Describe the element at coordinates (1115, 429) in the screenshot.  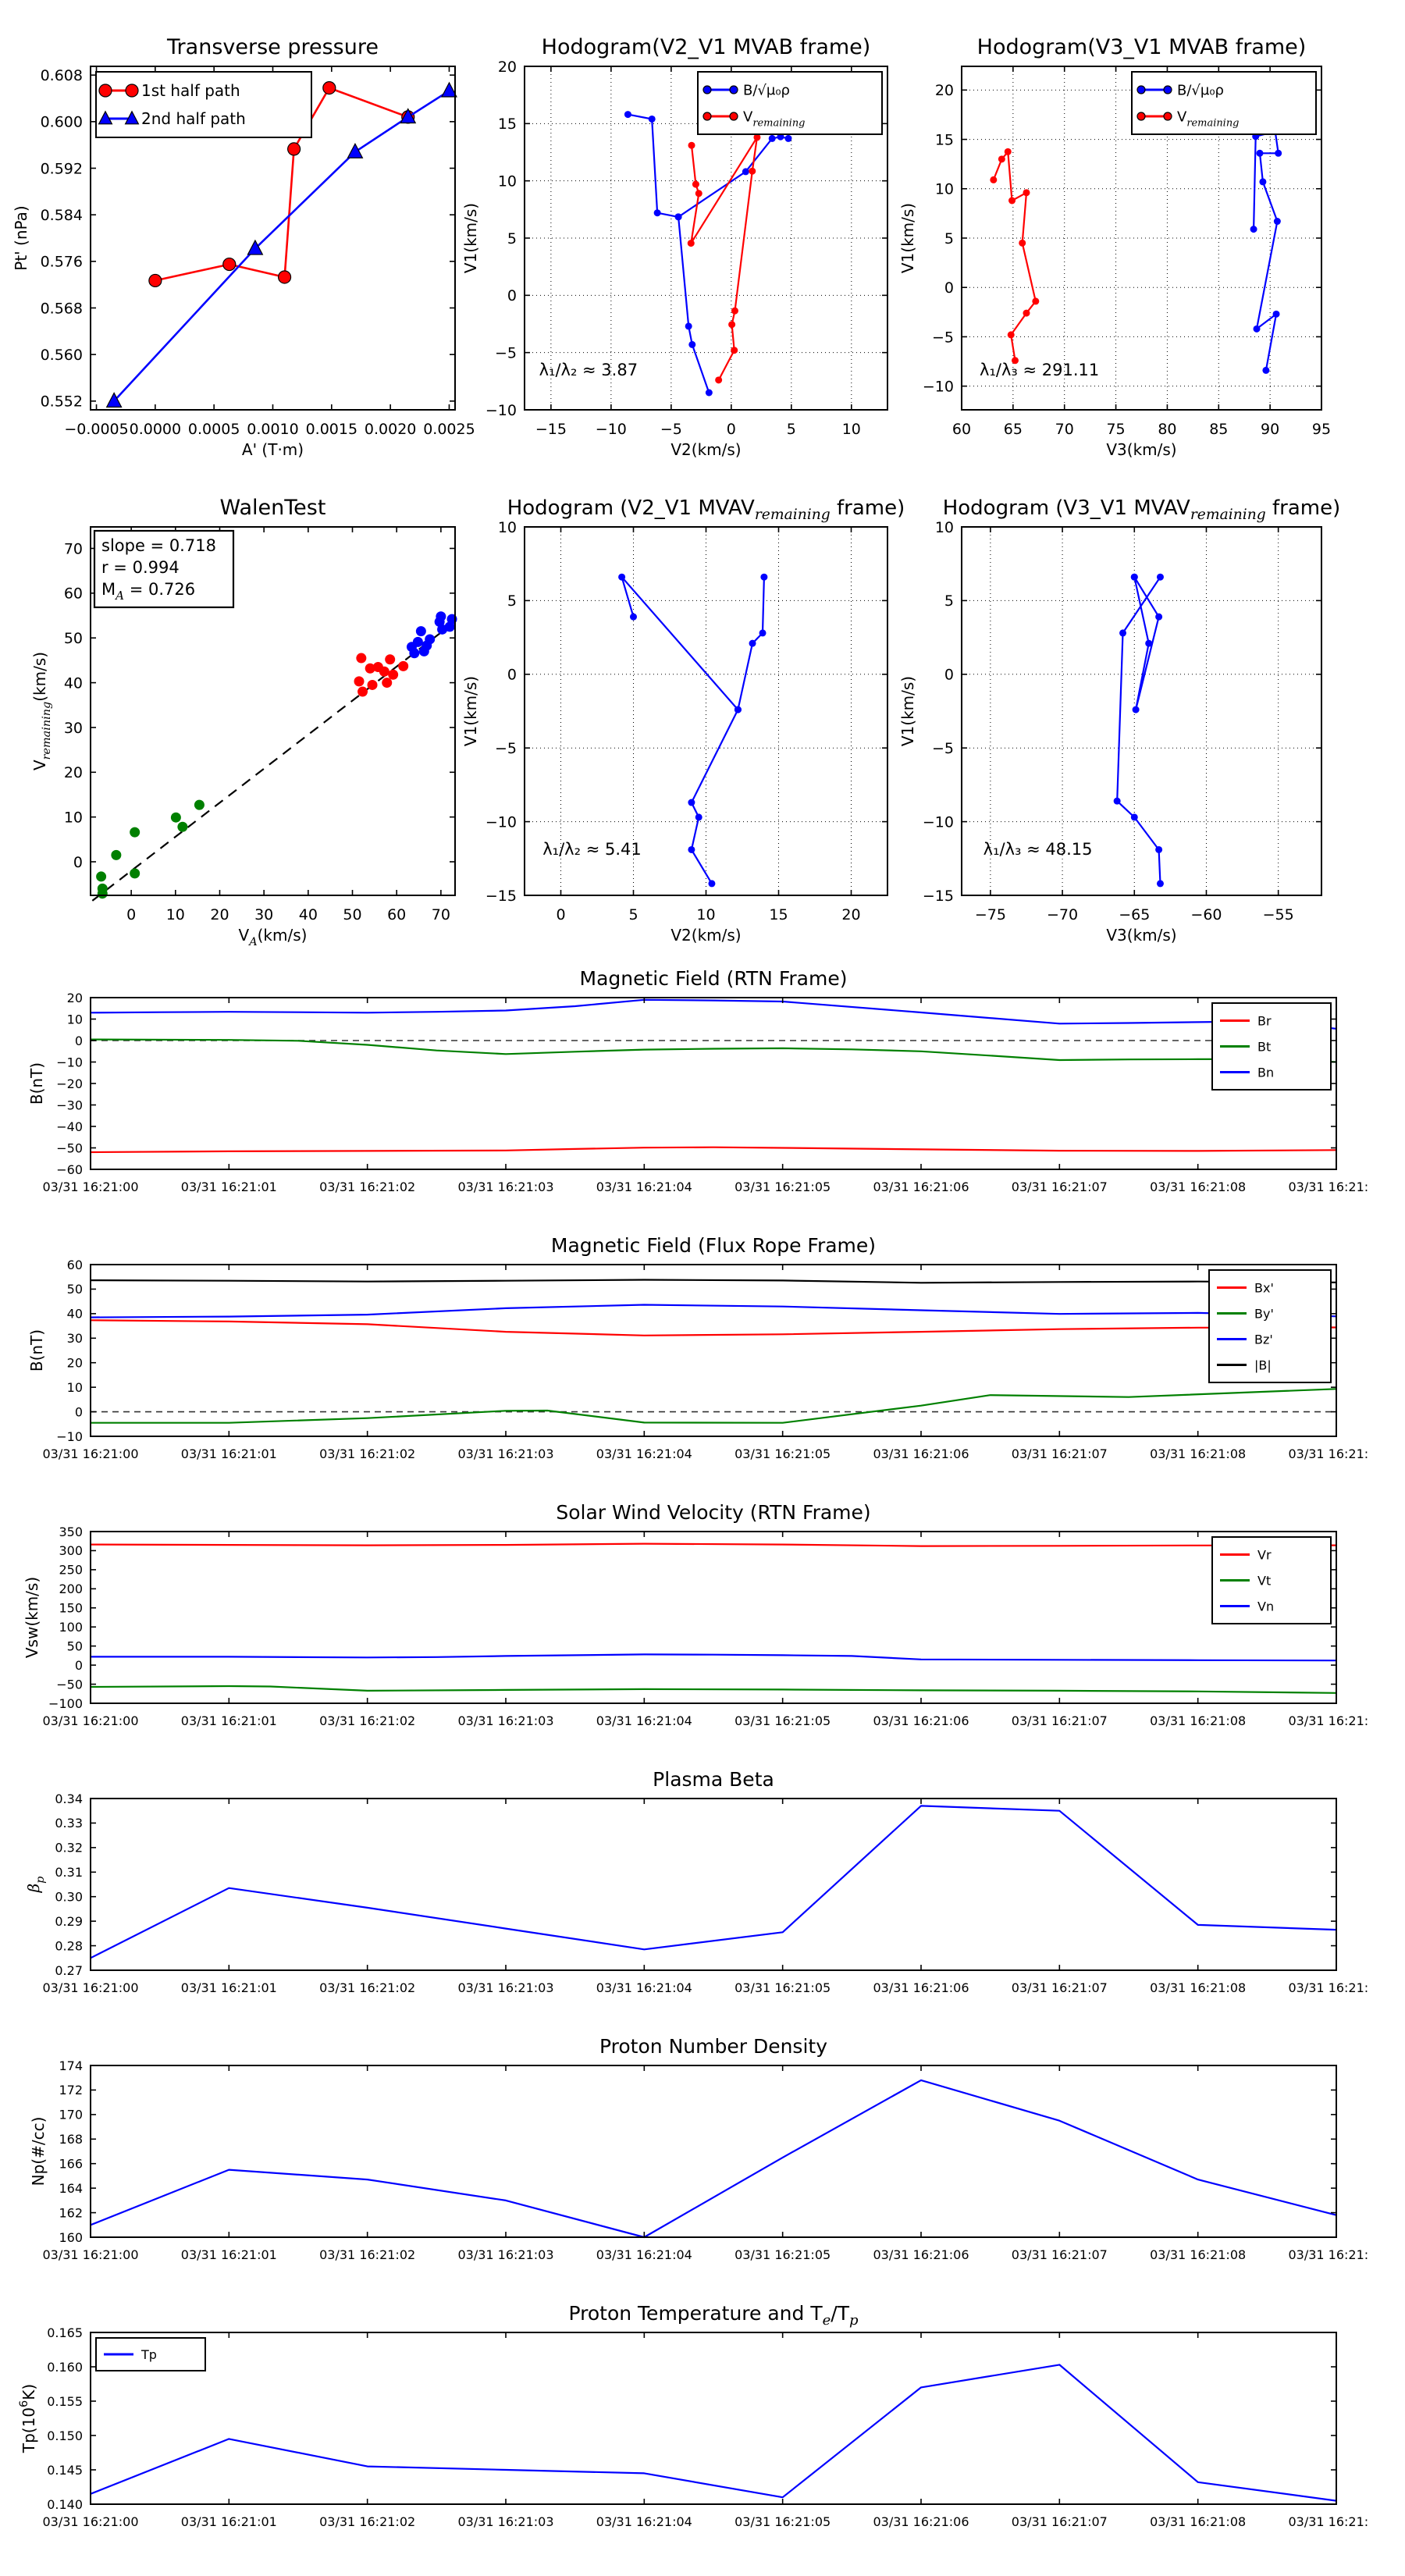
I see `x-tick-label: 75` at that location.